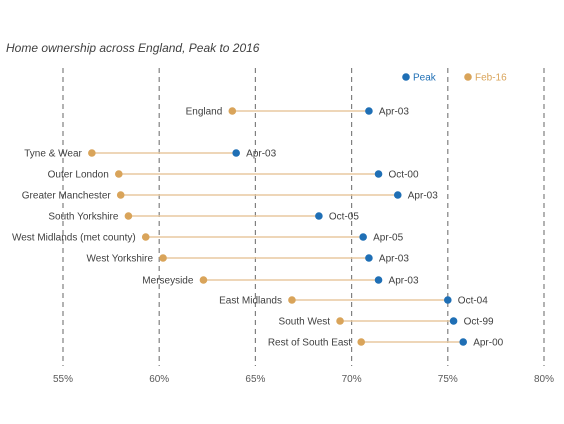  Describe the element at coordinates (120, 259) in the screenshot. I see `category-label: West Yorkshire` at that location.